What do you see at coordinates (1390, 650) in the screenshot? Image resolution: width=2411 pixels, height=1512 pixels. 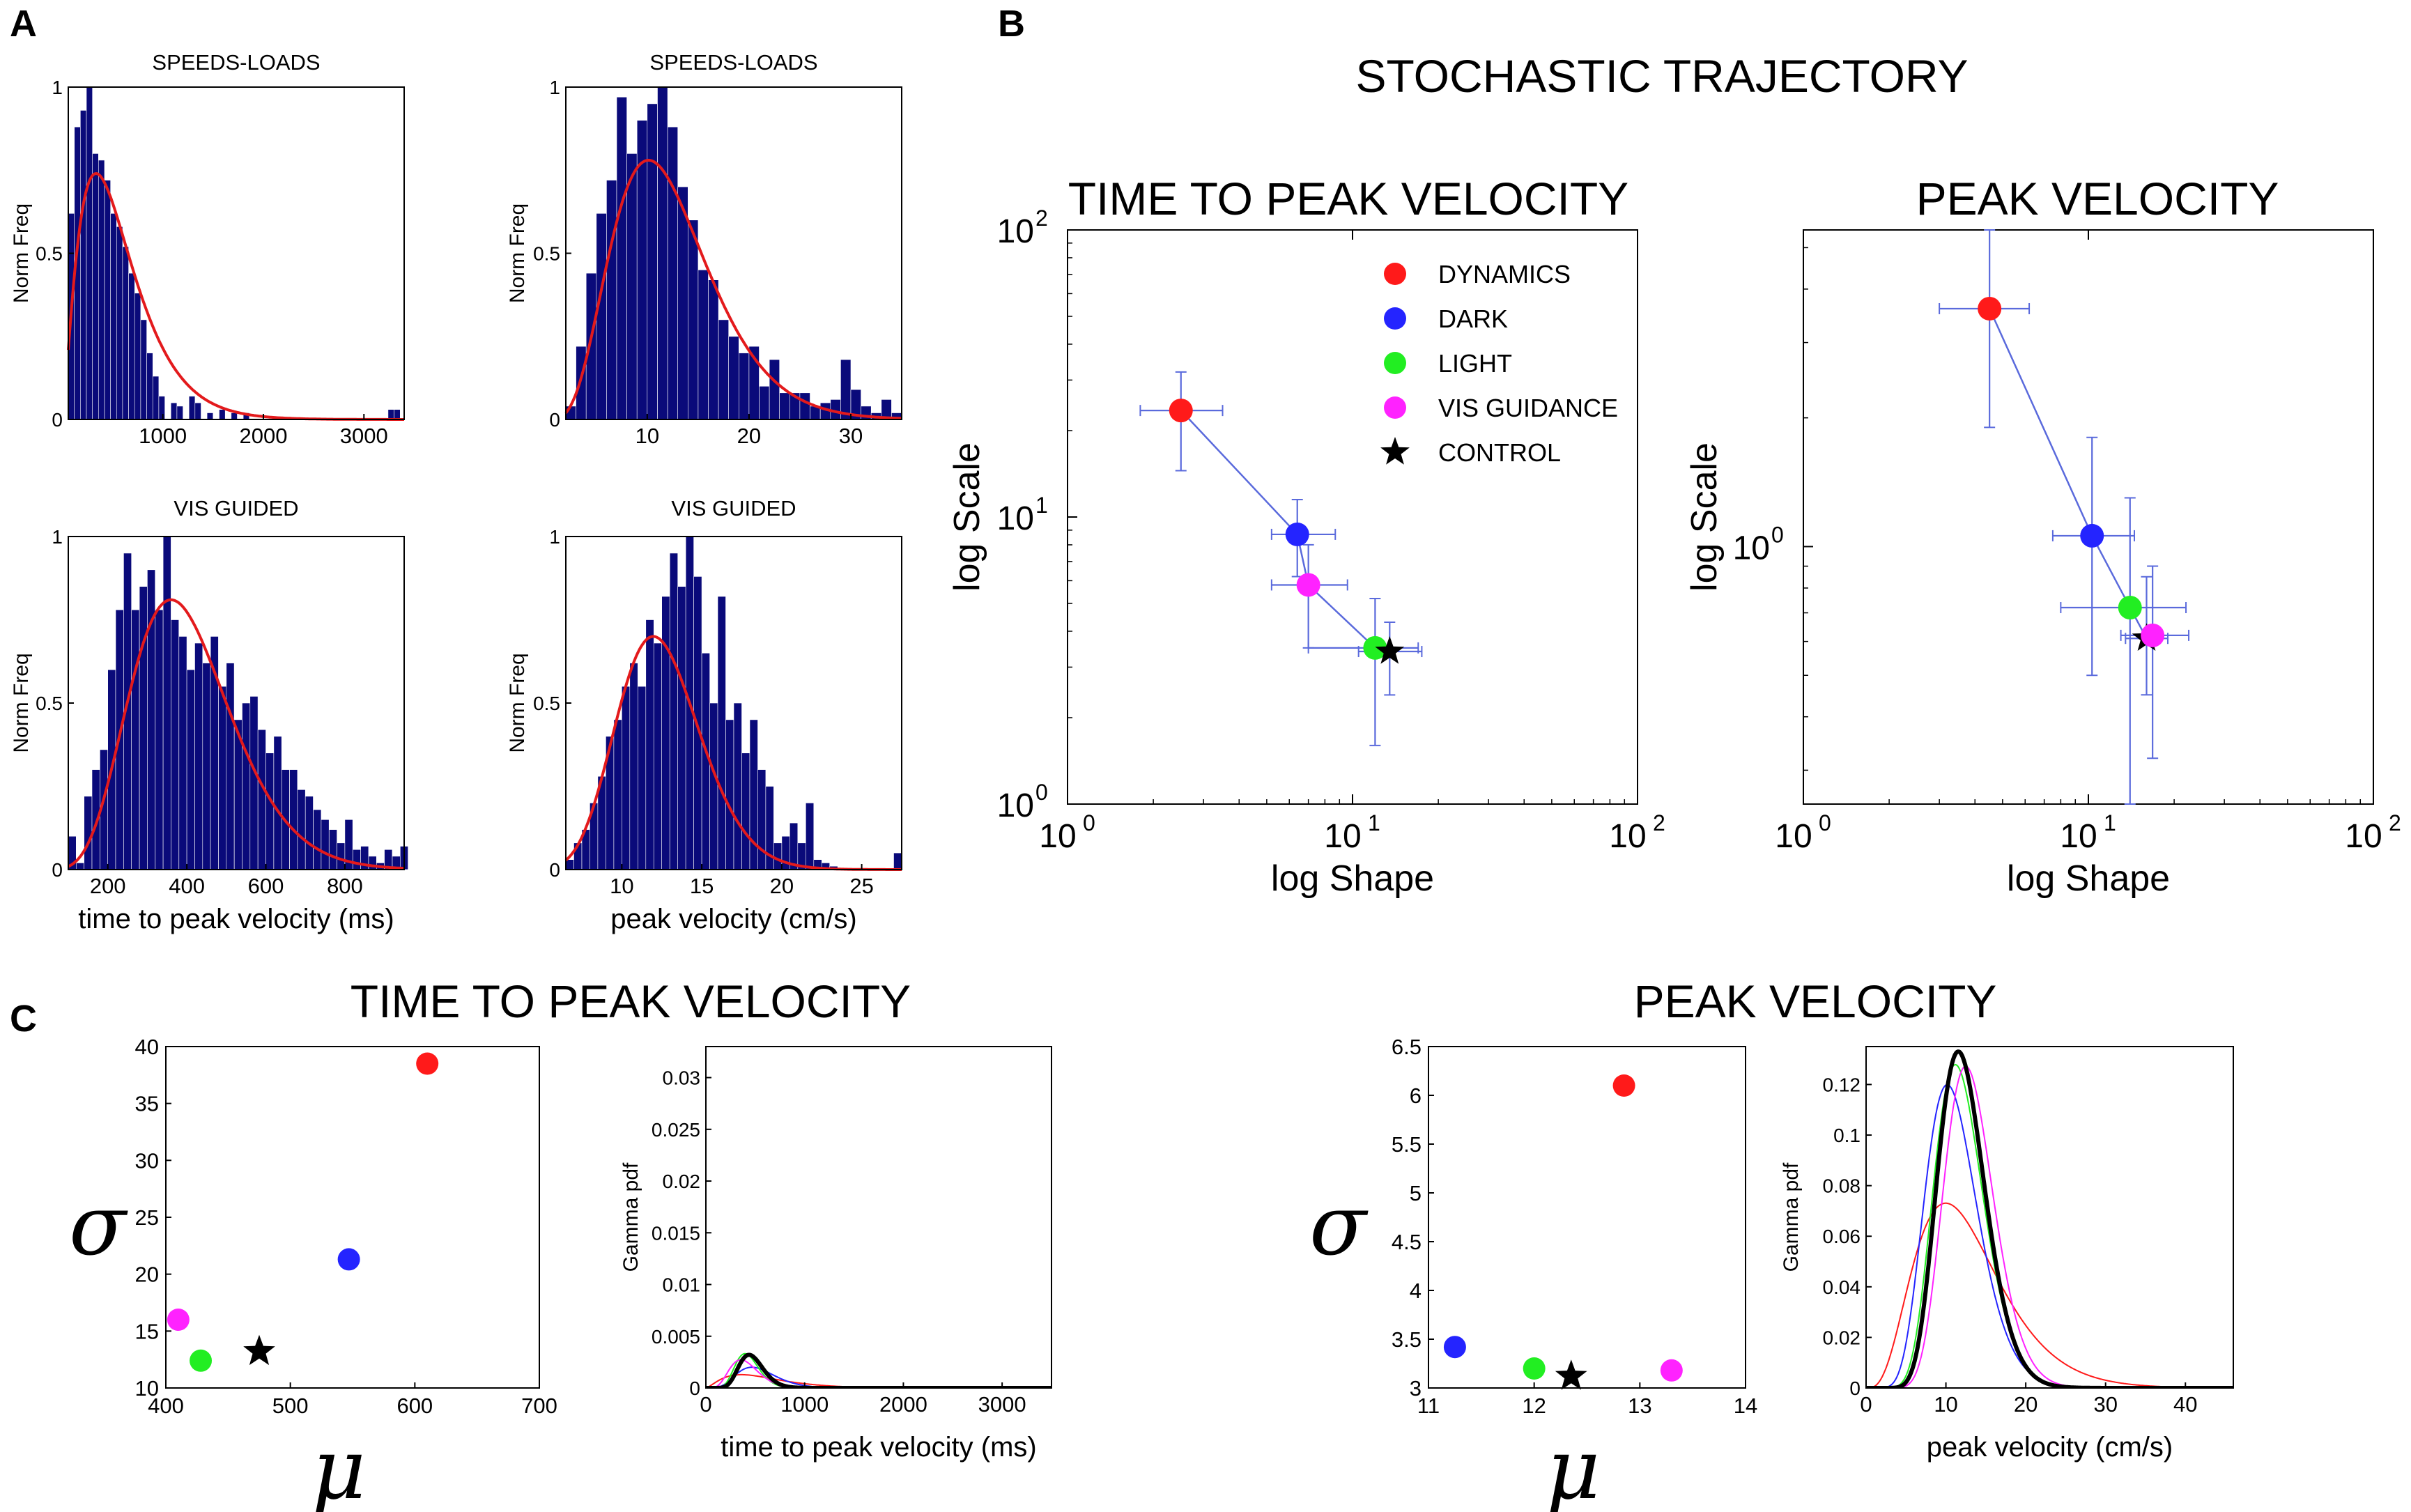 I see `point-control` at bounding box center [1390, 650].